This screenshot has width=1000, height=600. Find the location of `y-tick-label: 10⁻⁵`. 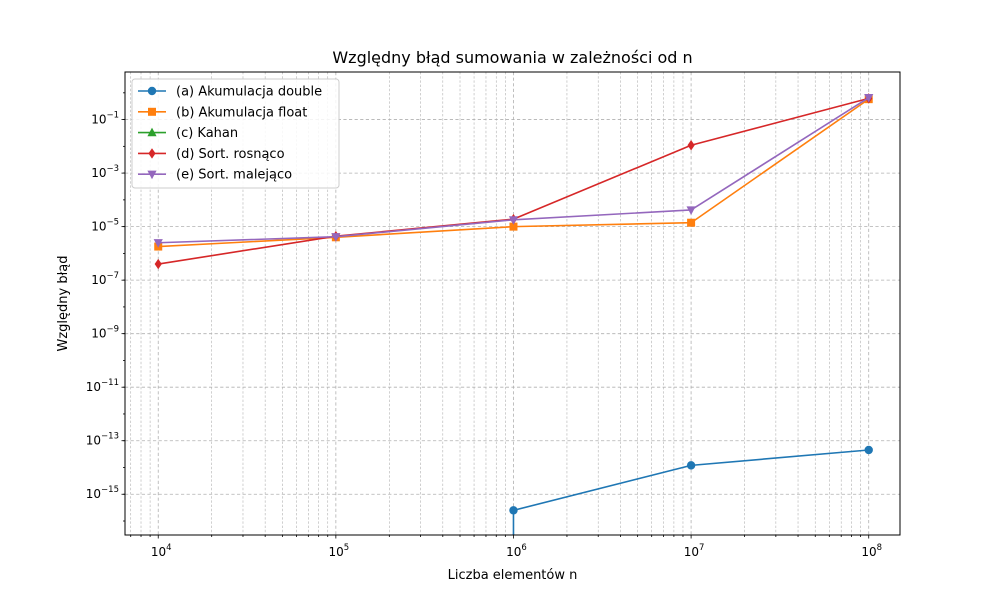

y-tick-label: 10⁻⁵ is located at coordinates (105, 226).